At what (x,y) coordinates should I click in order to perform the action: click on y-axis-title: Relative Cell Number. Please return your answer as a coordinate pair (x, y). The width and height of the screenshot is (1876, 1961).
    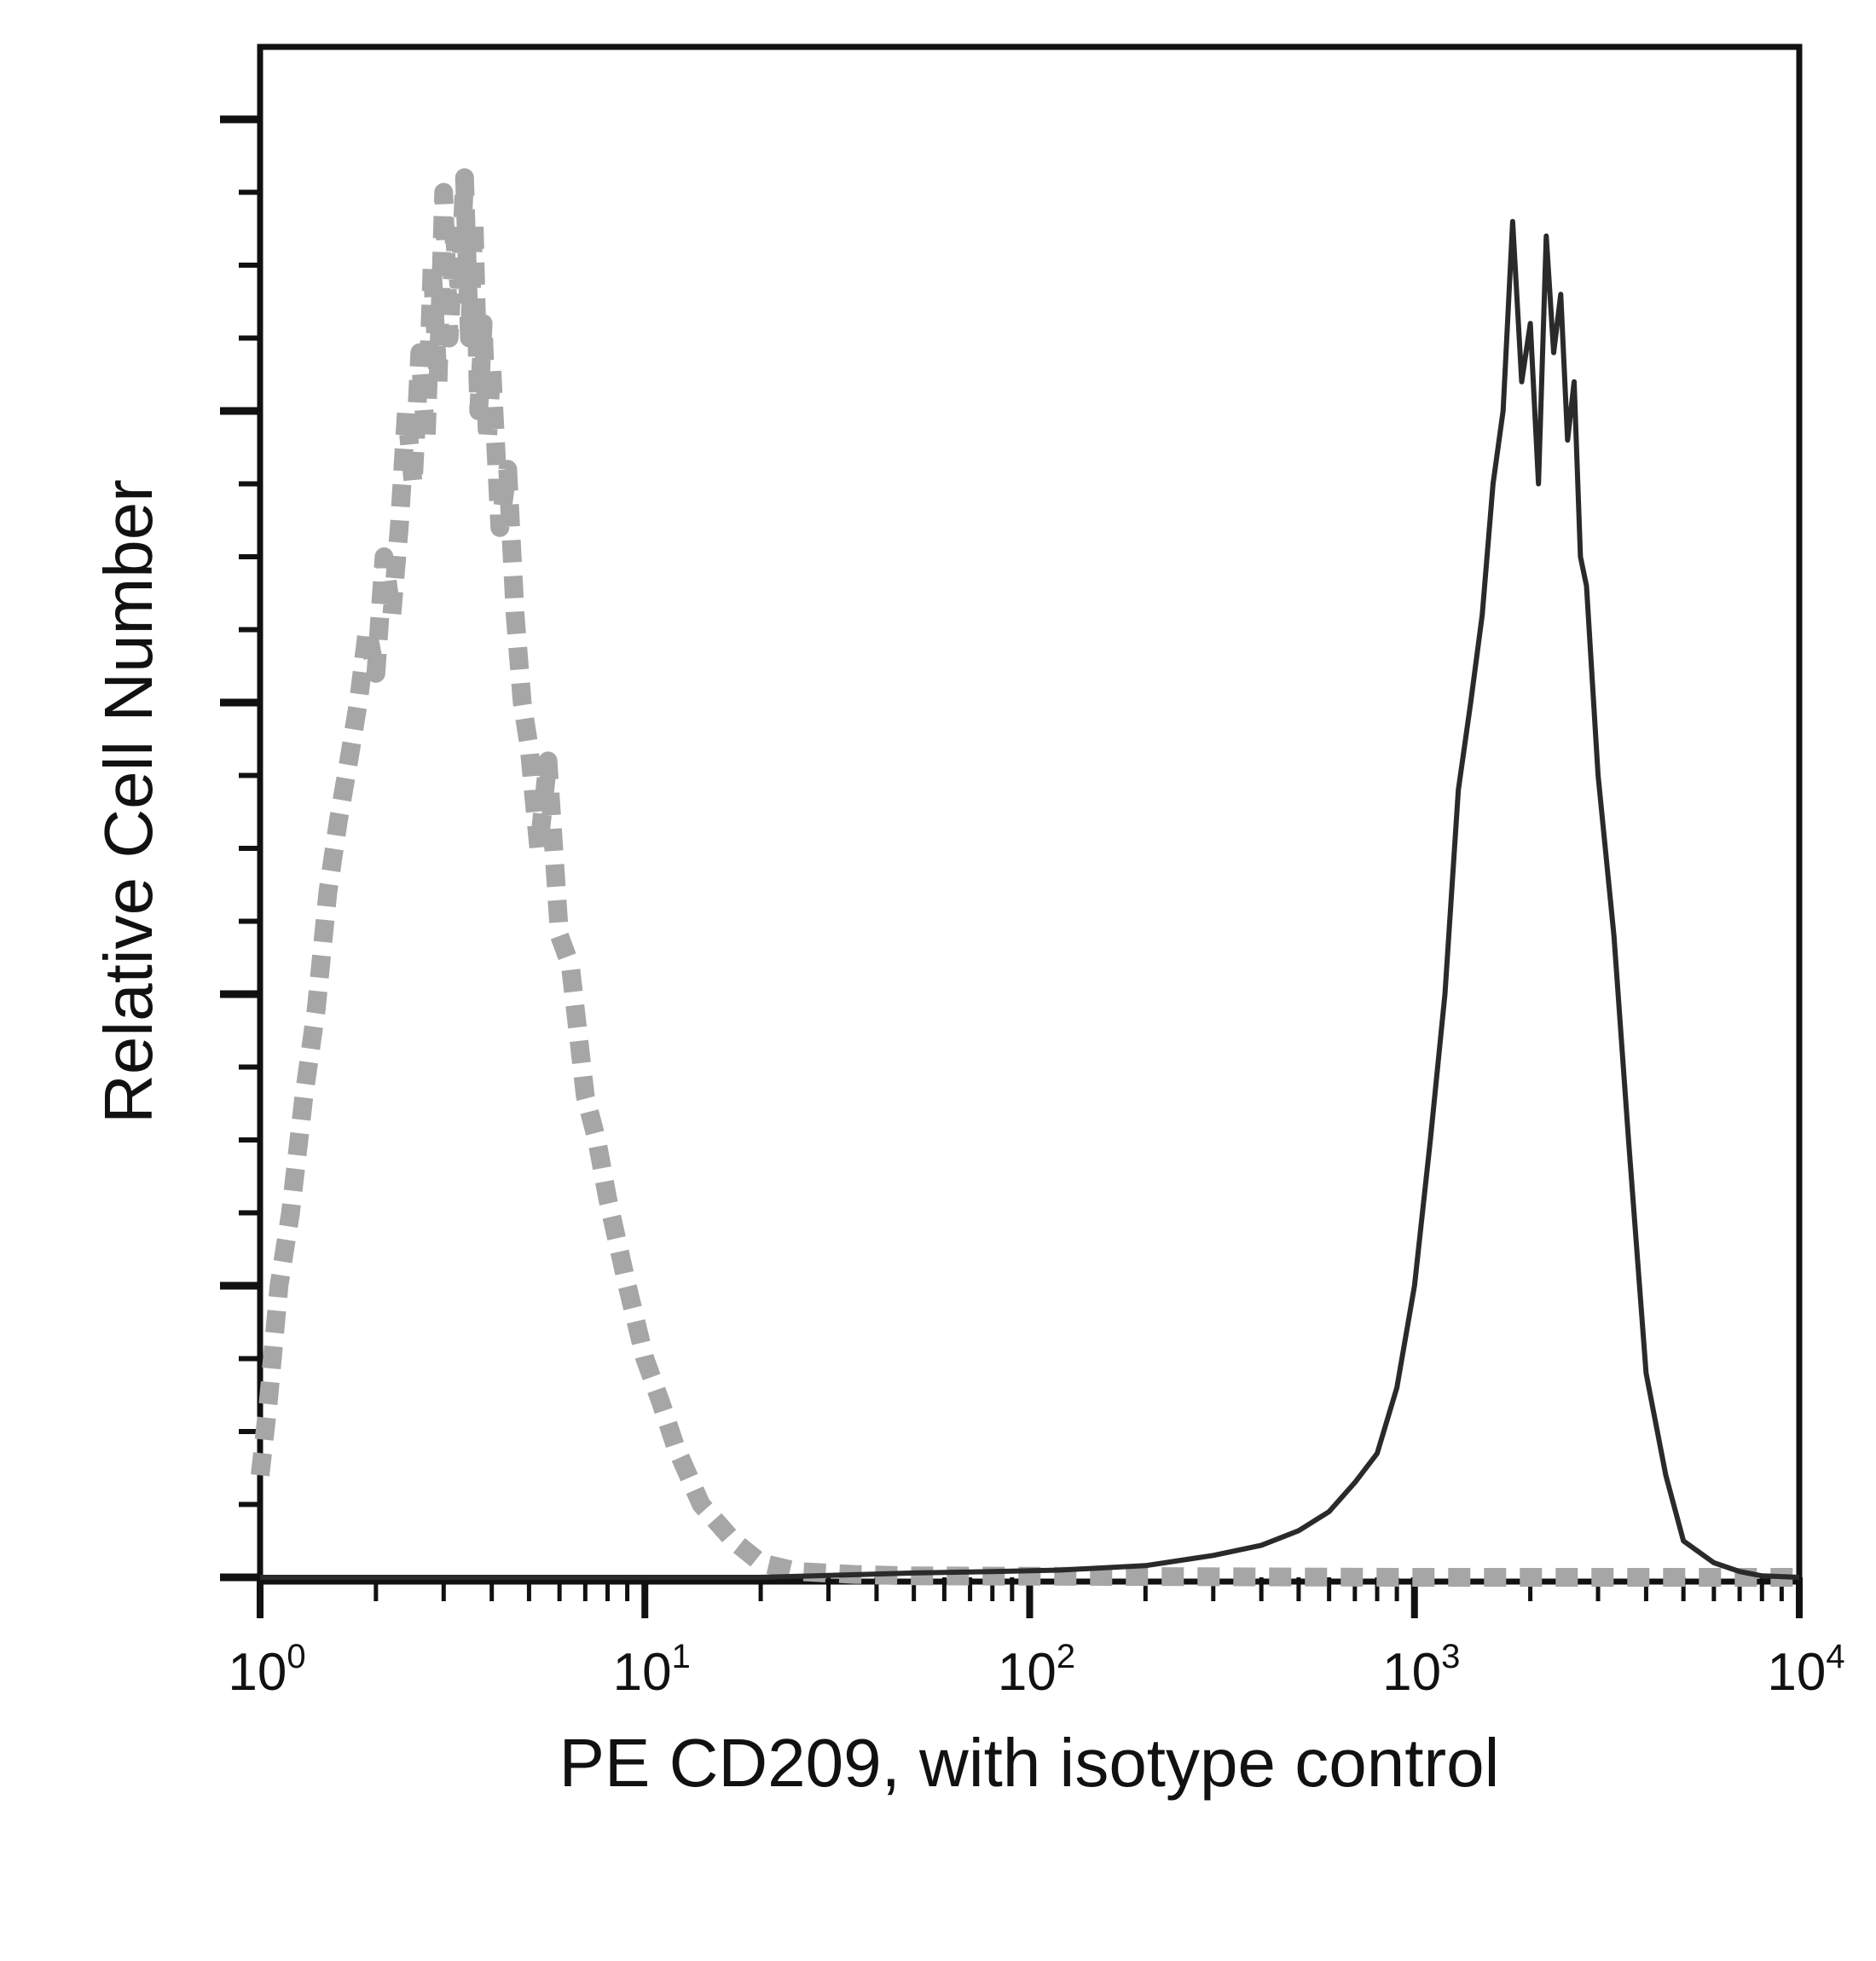
    Looking at the image, I should click on (128, 801).